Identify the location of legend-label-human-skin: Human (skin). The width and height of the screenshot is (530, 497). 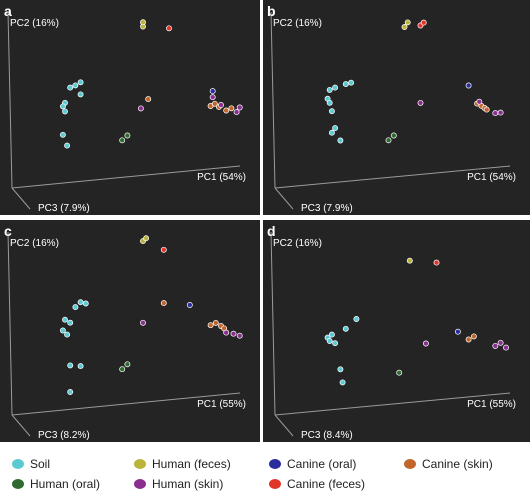
(187, 484).